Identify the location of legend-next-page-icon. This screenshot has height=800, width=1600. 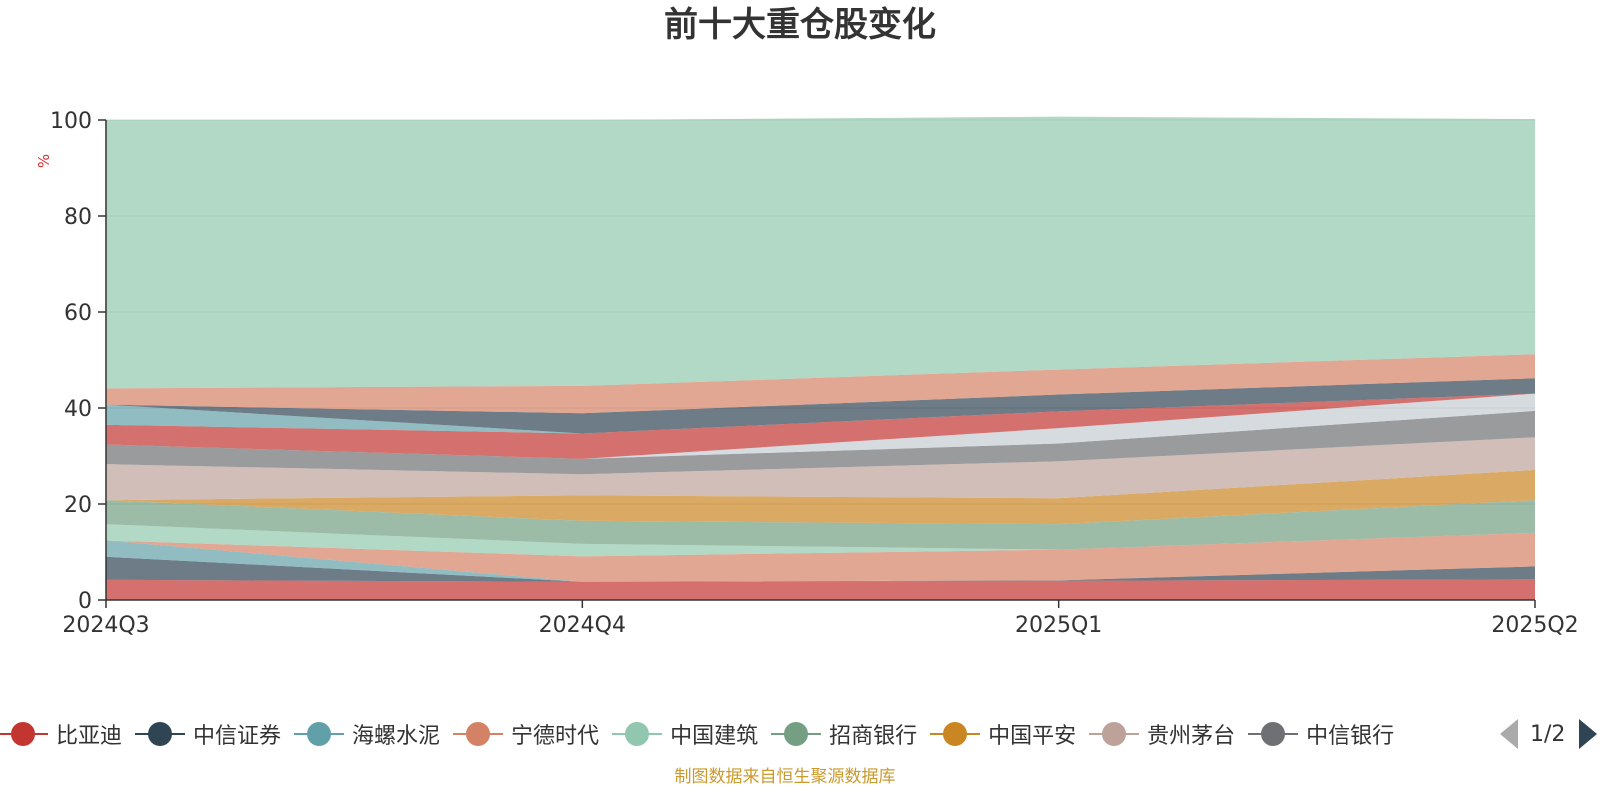
(1588, 734).